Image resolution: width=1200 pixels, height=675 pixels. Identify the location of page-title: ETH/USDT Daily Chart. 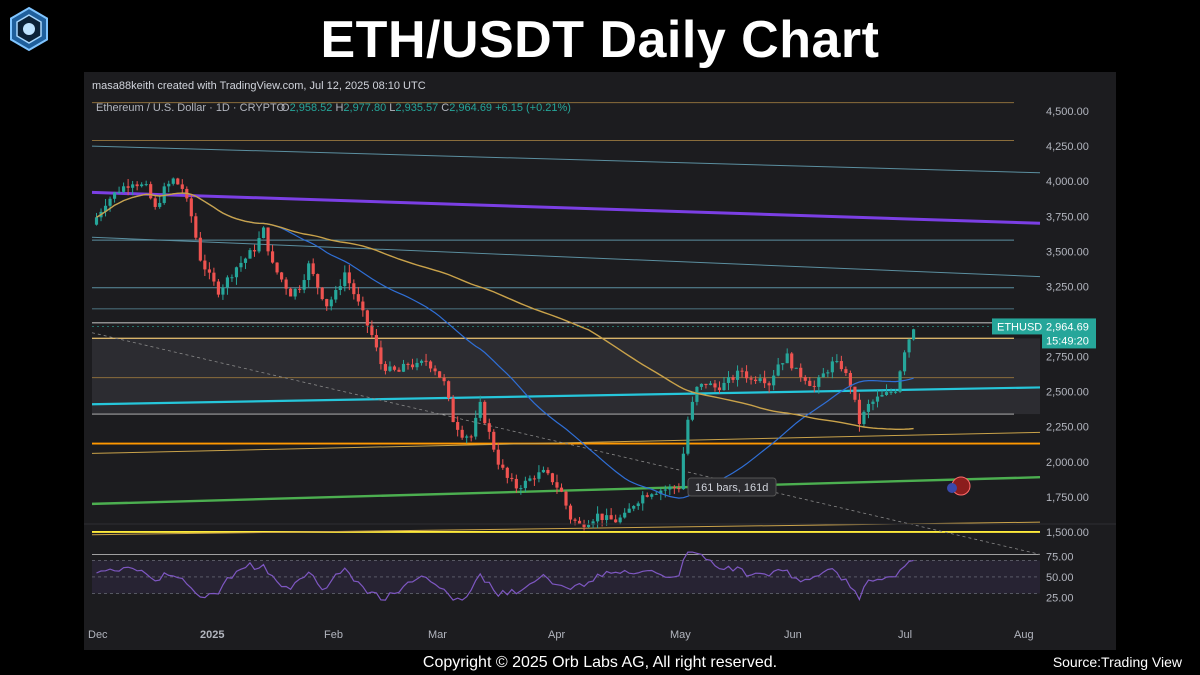
(600, 40).